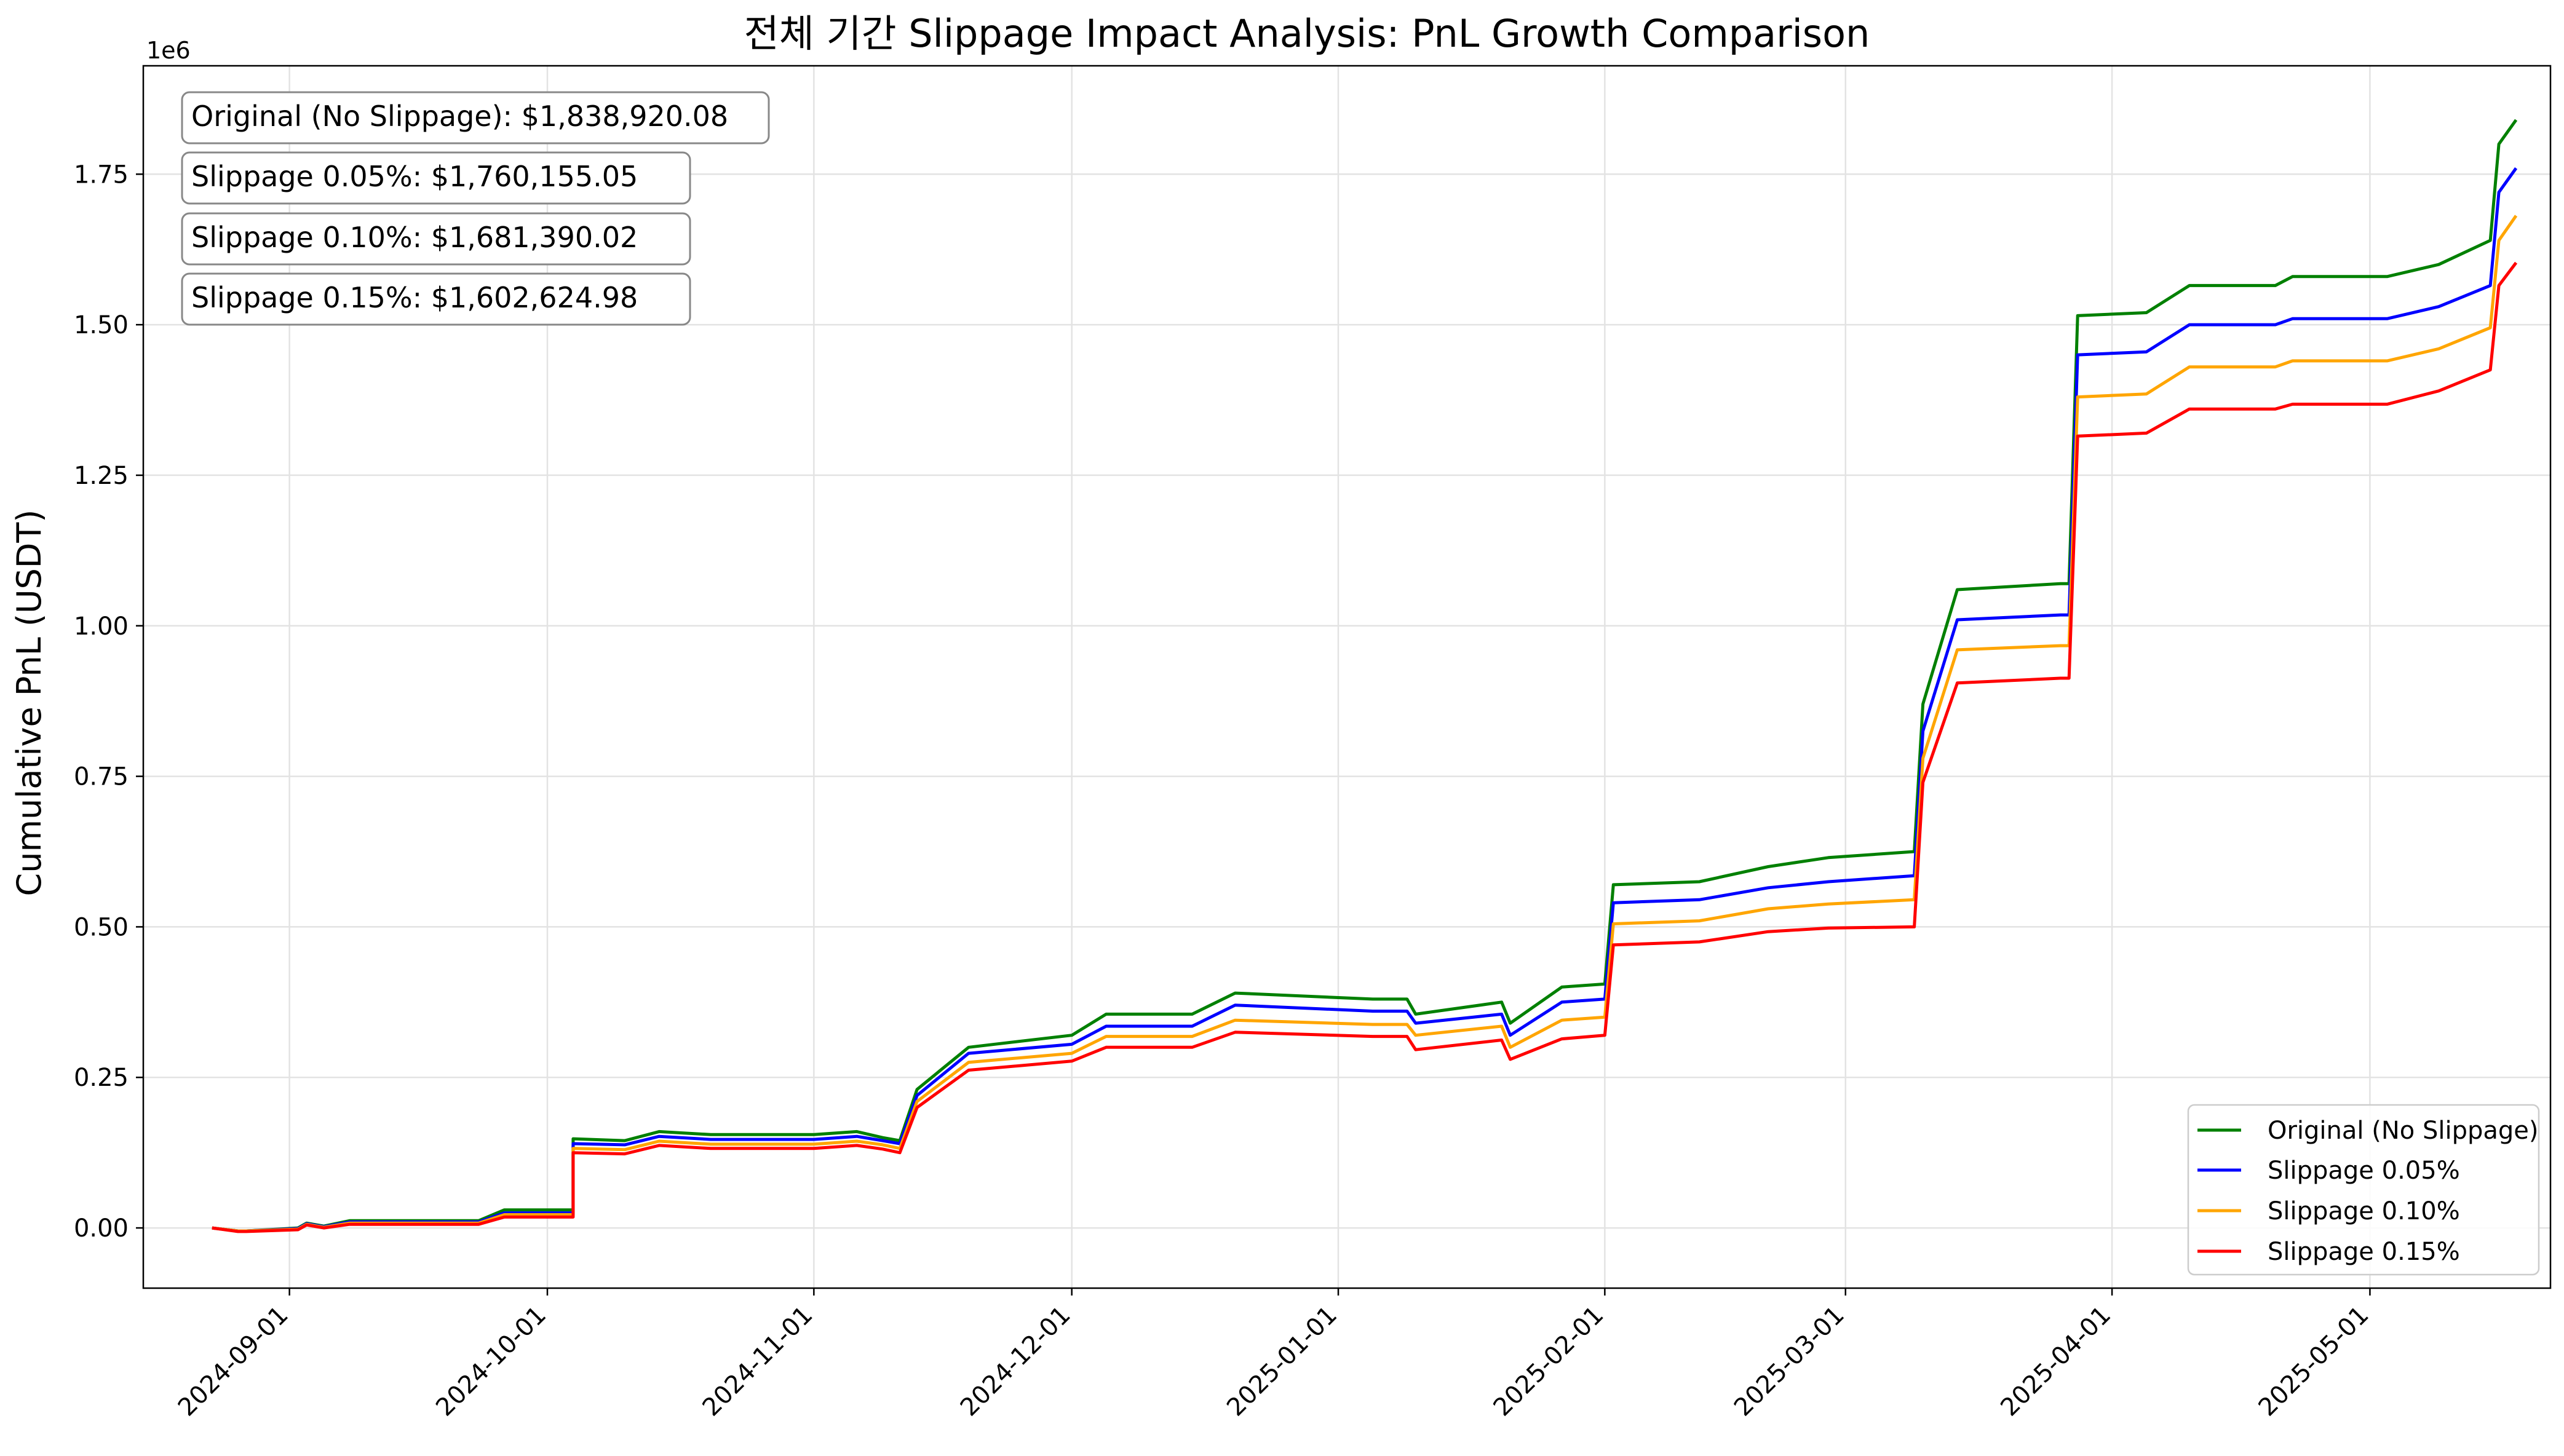 Image resolution: width=2564 pixels, height=1456 pixels. I want to click on y-tick-label: 0.75, so click(101, 777).